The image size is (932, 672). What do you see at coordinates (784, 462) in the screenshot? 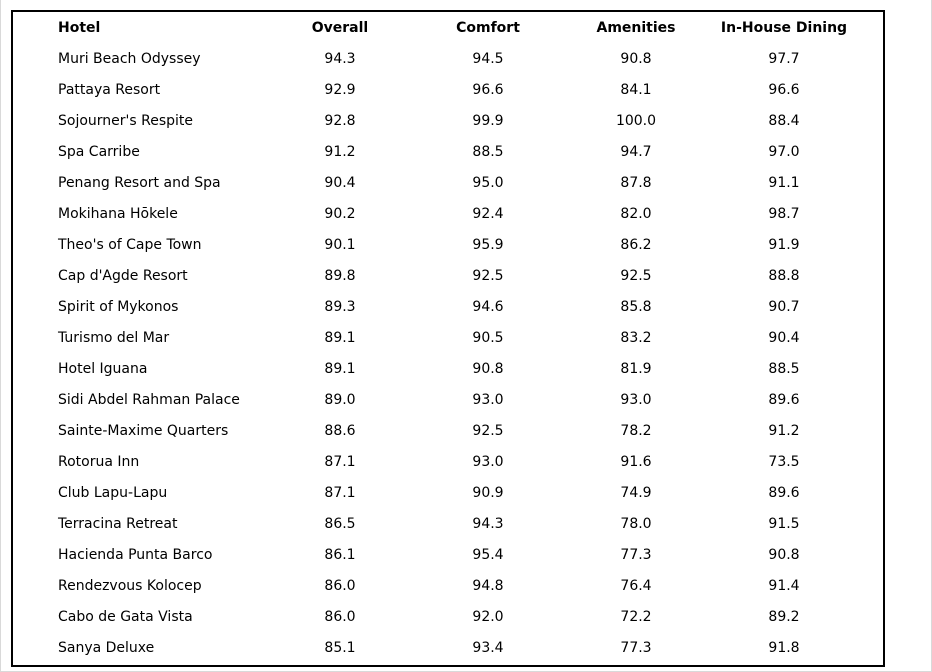
I see `score-cell: 73.5` at bounding box center [784, 462].